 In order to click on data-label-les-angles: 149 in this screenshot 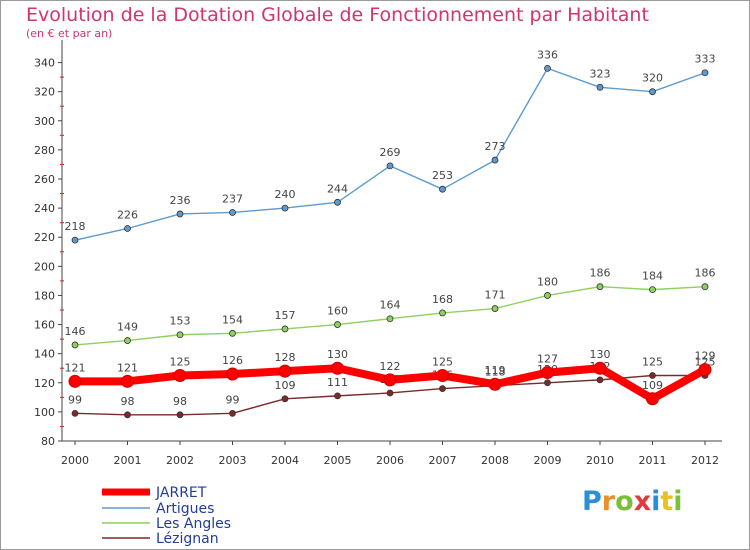, I will do `click(127, 327)`.